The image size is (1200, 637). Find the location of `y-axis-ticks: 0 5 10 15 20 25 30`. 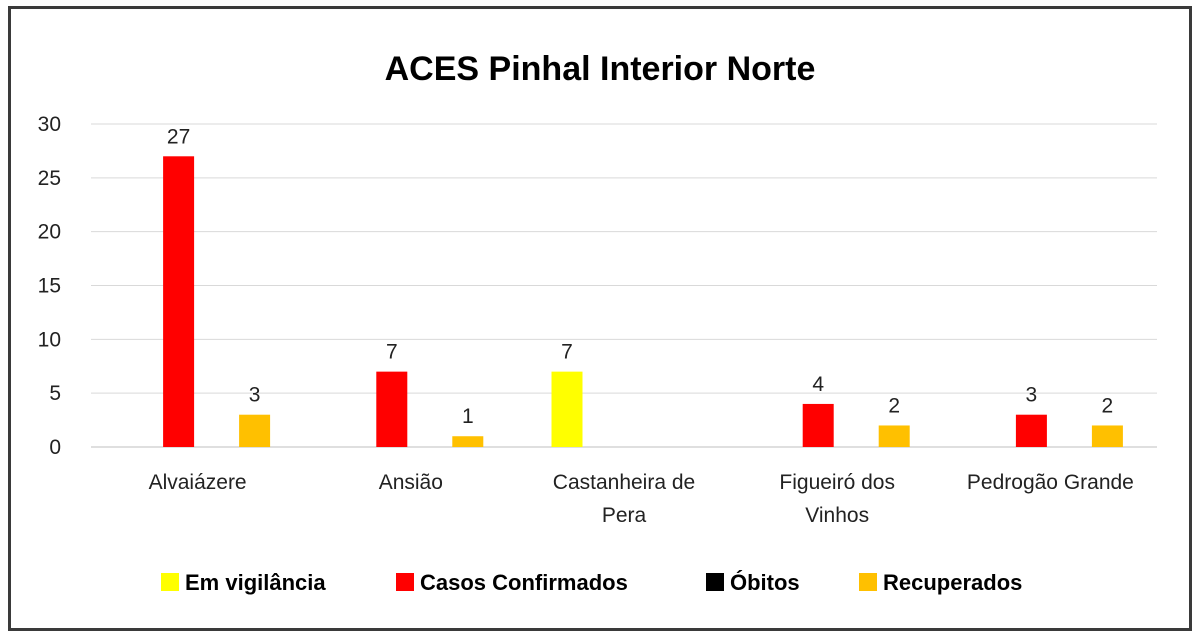

y-axis-ticks: 0 5 10 15 20 25 30 is located at coordinates (49, 286).